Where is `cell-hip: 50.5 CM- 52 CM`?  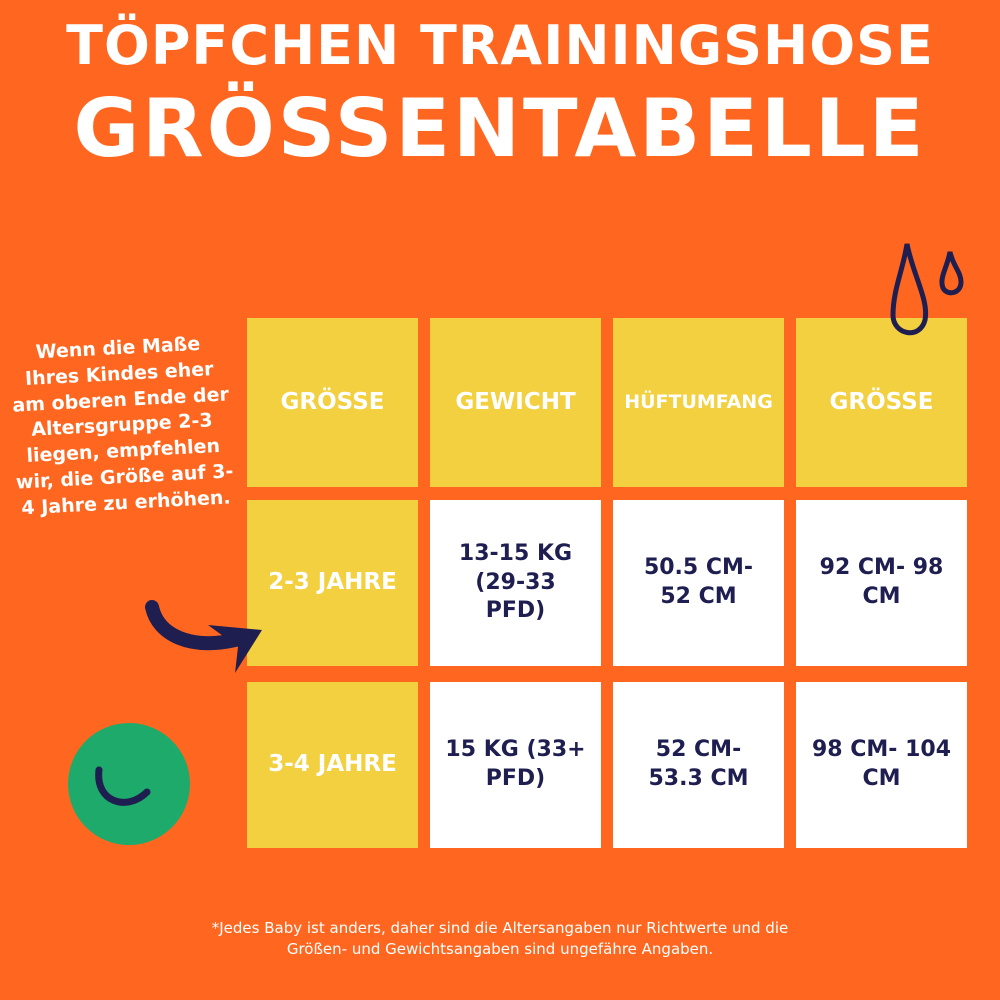 cell-hip: 50.5 CM- 52 CM is located at coordinates (698, 583).